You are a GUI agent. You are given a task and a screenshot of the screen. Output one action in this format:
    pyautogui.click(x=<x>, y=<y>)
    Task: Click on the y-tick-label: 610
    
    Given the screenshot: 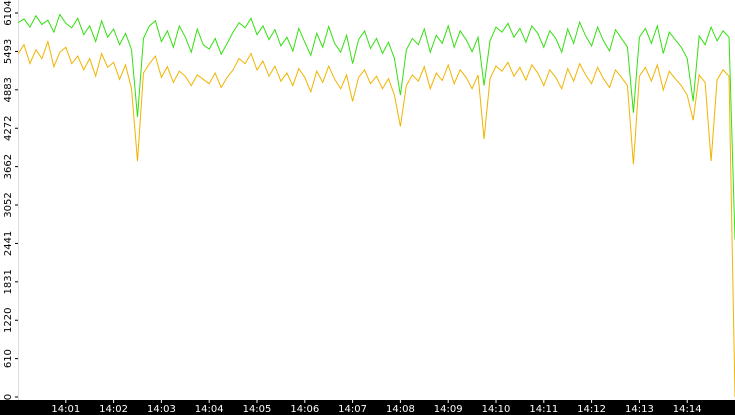 What is the action you would take?
    pyautogui.click(x=8, y=358)
    